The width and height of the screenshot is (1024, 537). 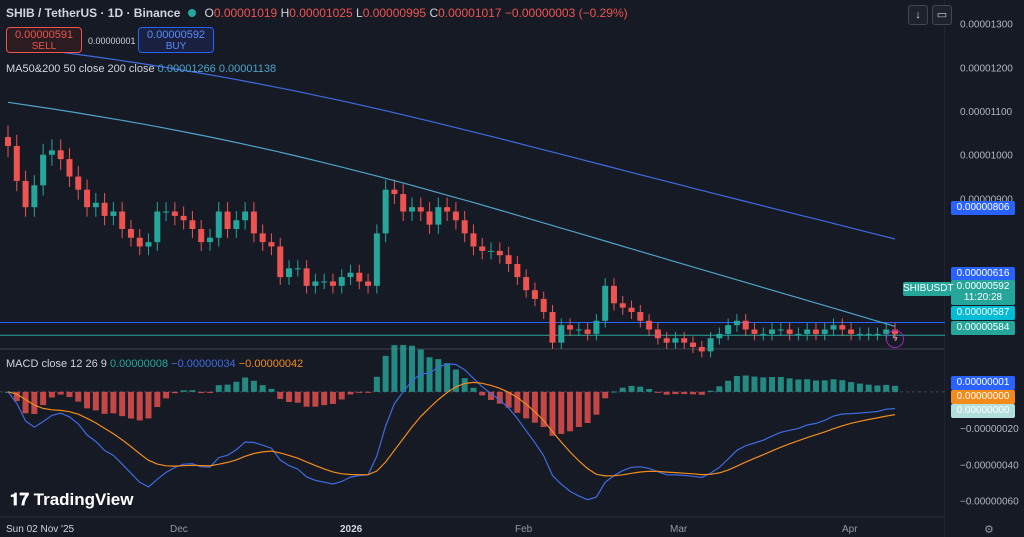 What do you see at coordinates (112, 41) in the screenshot?
I see `spread-value: 0.00000001` at bounding box center [112, 41].